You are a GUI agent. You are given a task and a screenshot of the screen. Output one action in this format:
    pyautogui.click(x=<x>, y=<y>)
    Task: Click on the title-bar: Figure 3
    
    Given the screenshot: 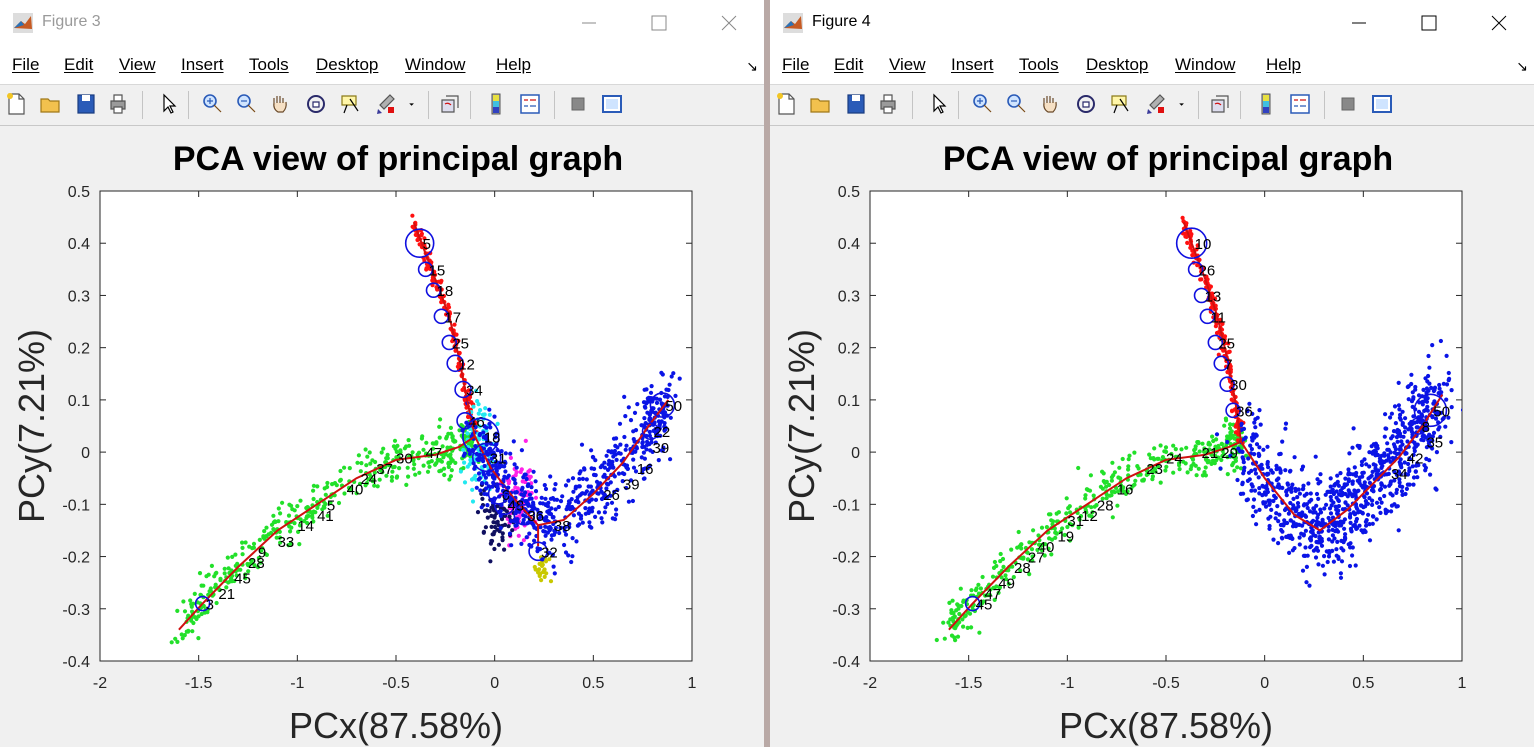 What is the action you would take?
    pyautogui.click(x=382, y=23)
    